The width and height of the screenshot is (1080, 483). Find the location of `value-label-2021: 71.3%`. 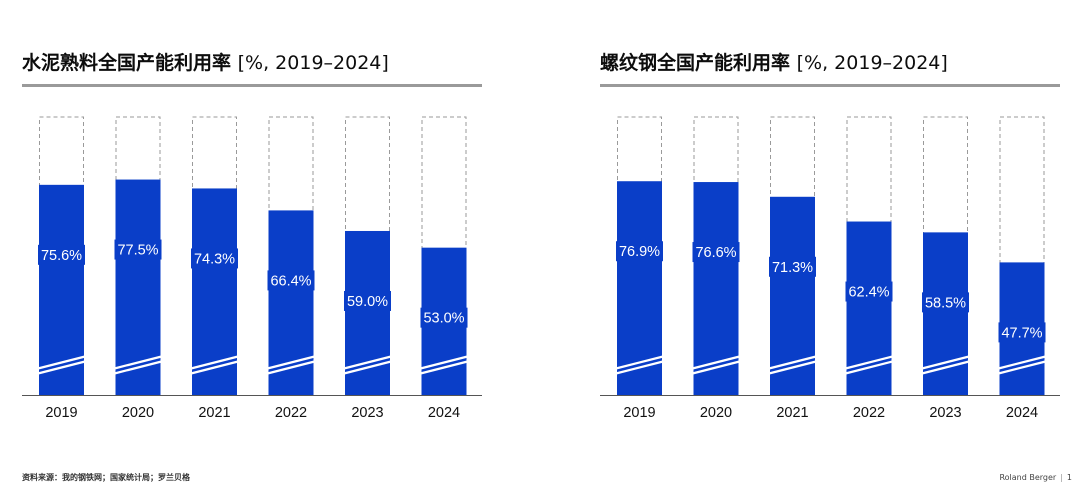

value-label-2021: 71.3% is located at coordinates (792, 268).